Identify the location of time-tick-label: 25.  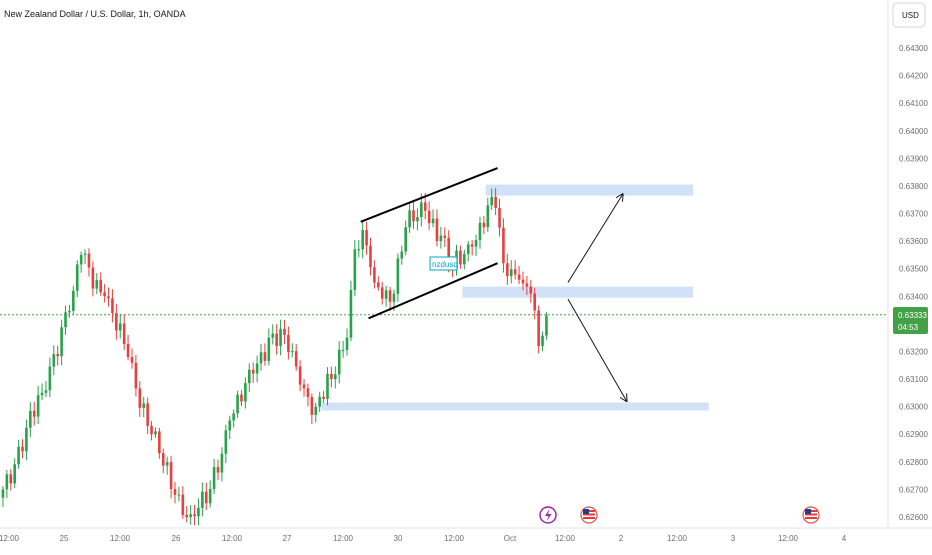
(64, 538).